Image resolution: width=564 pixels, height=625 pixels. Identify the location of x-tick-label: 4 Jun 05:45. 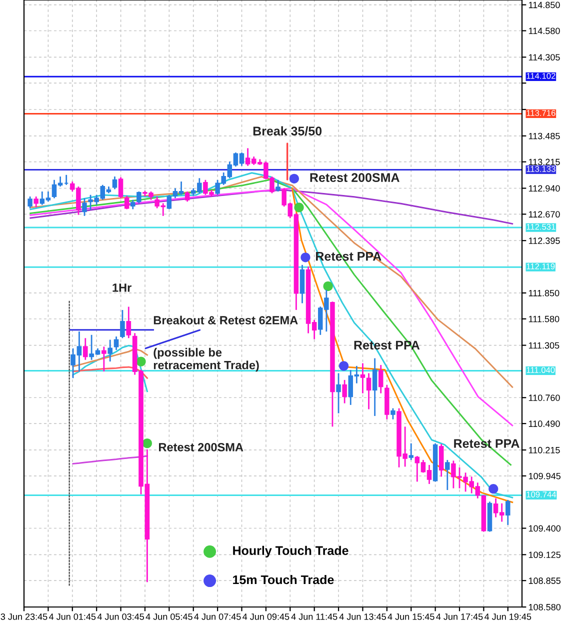
(169, 616).